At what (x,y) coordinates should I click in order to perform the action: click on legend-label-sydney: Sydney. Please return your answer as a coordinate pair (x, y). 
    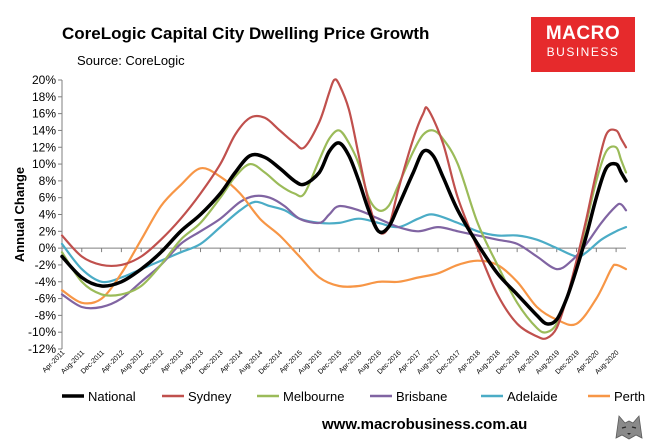
    Looking at the image, I should click on (210, 396).